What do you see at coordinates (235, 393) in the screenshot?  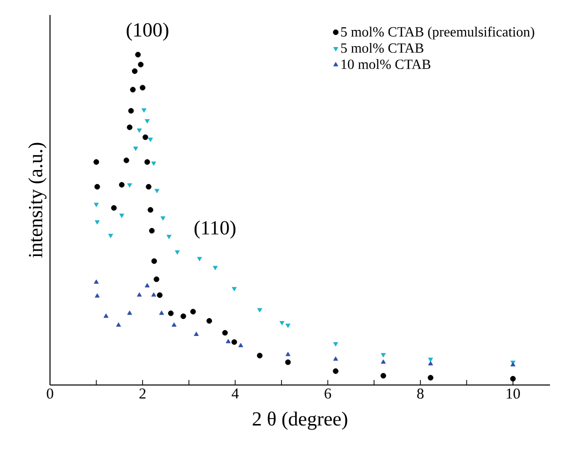 I see `x-tick-label: 4` at bounding box center [235, 393].